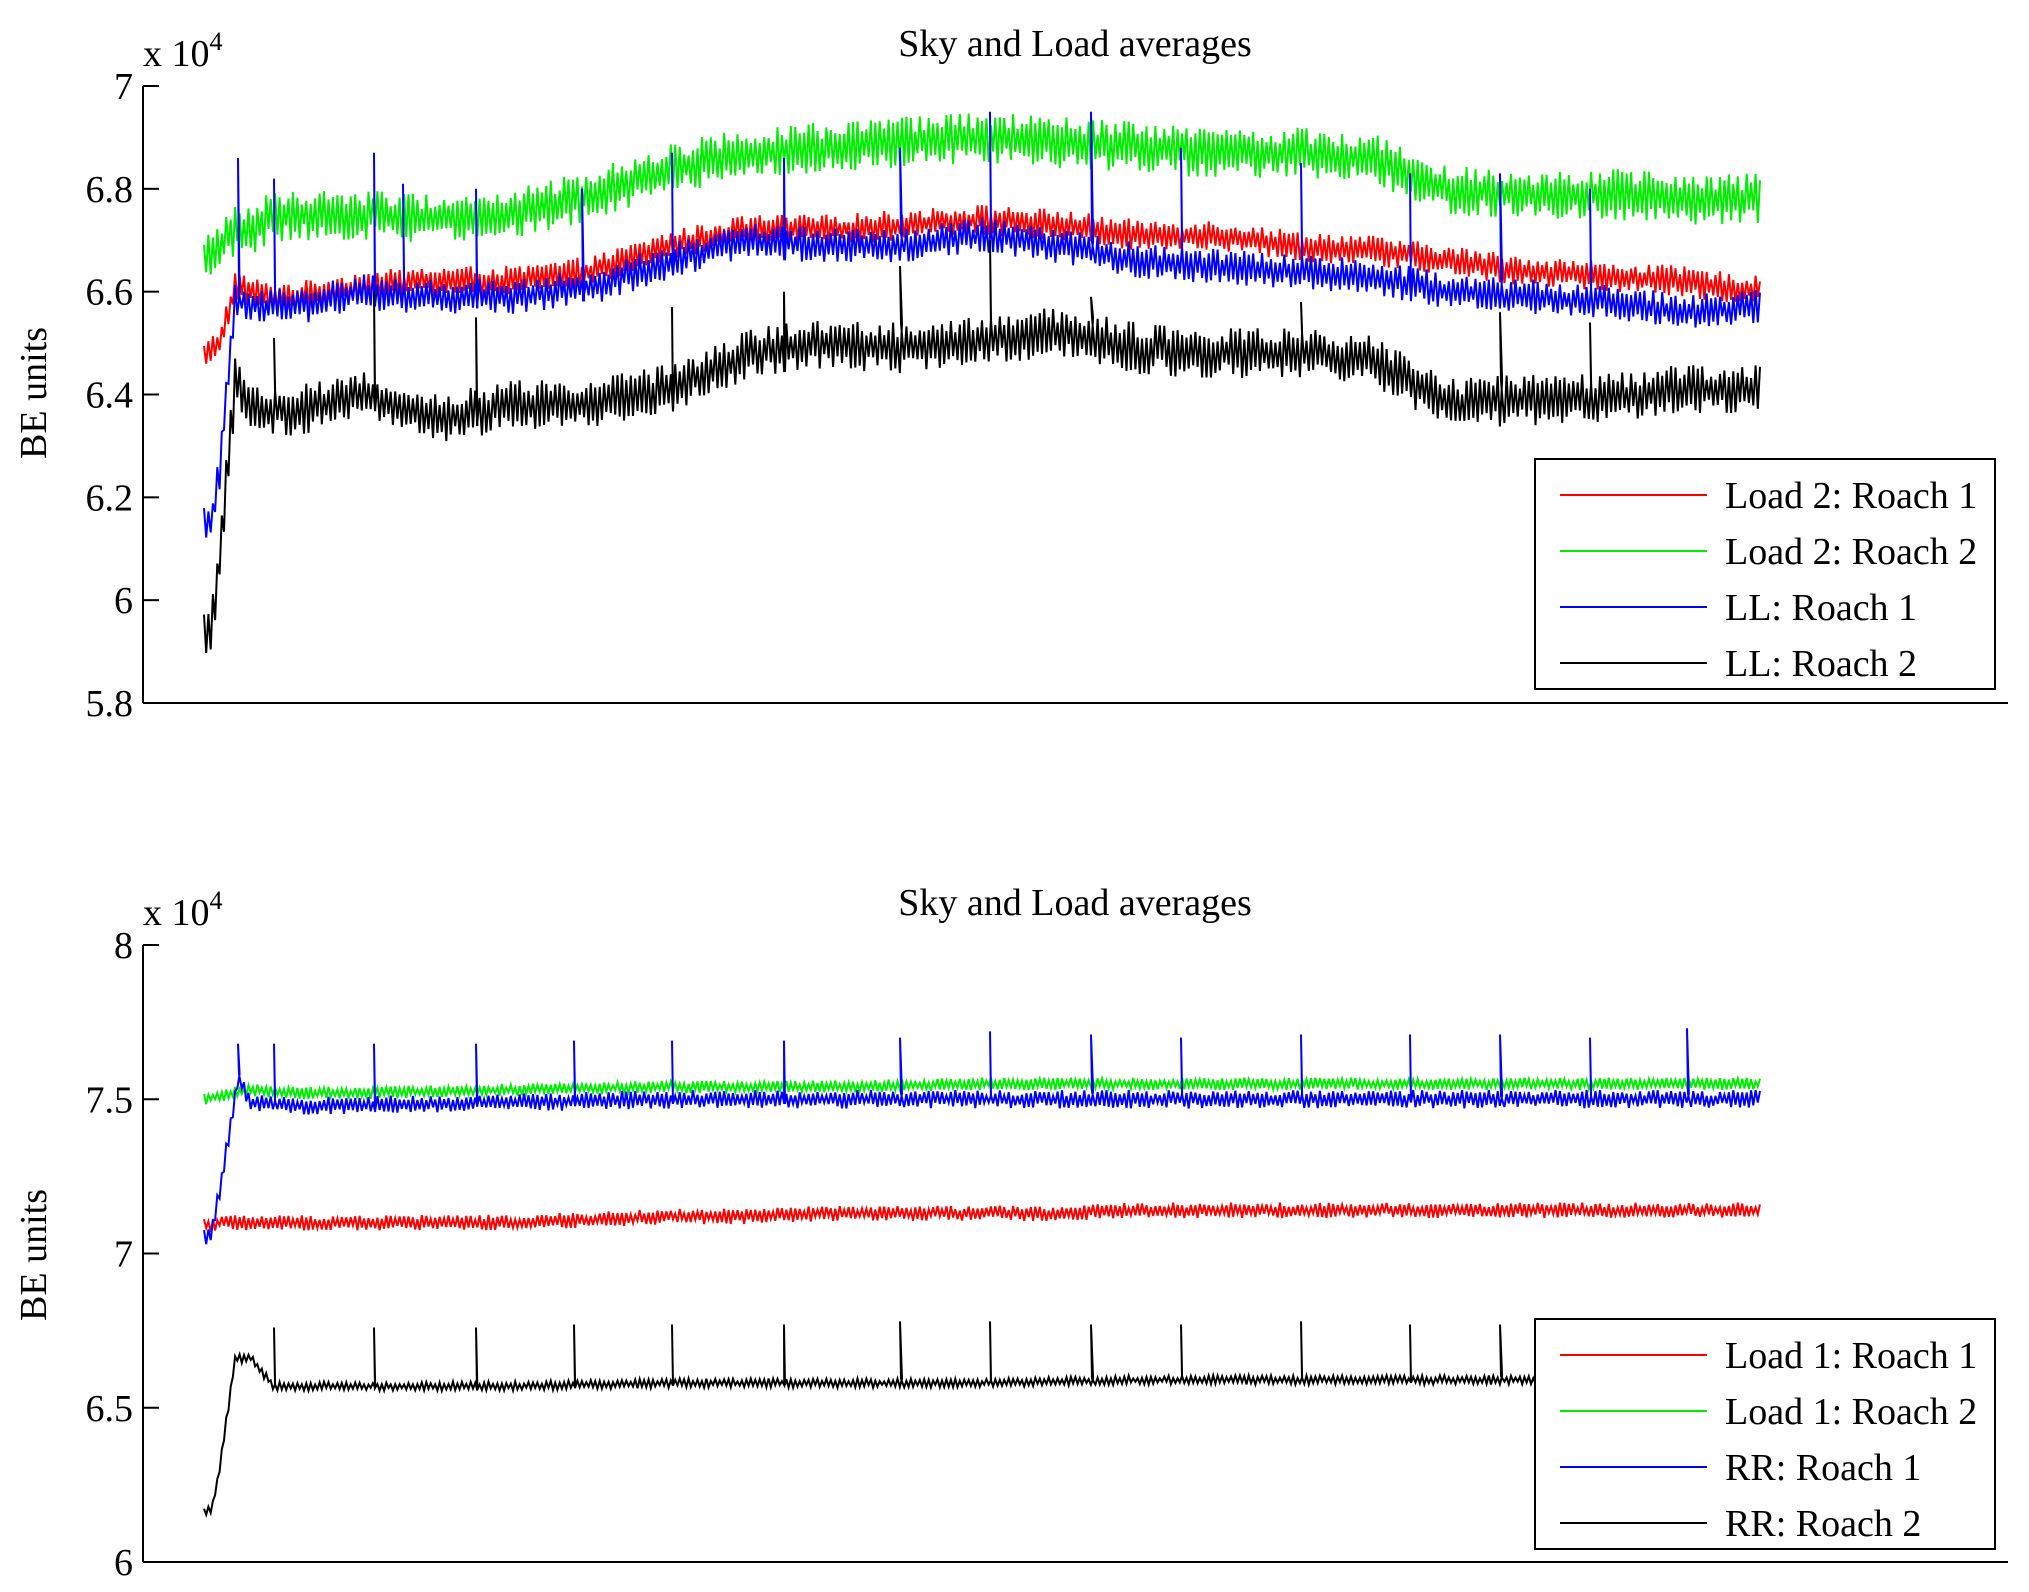  What do you see at coordinates (183, 910) in the screenshot?
I see `chart-bottom-y-multiplier: x 104` at bounding box center [183, 910].